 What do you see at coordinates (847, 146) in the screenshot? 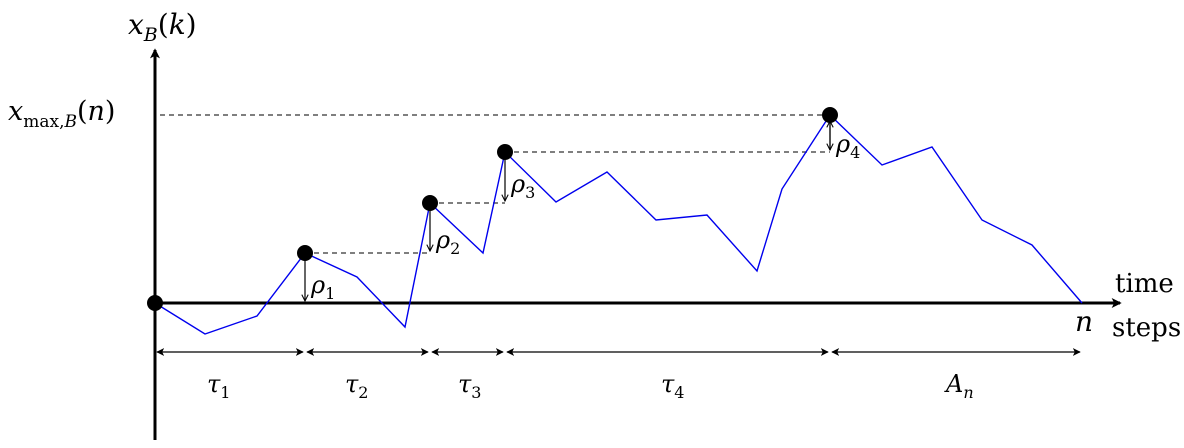
I see `rho4-label: ρ4` at bounding box center [847, 146].